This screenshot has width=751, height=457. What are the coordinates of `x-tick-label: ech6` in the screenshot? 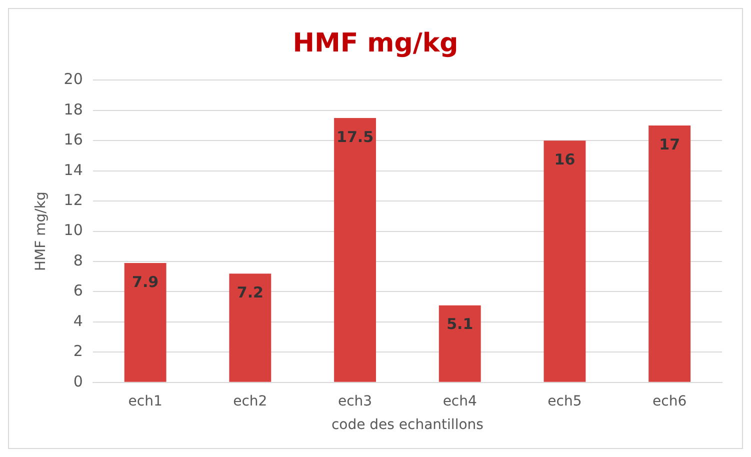 It's located at (669, 401).